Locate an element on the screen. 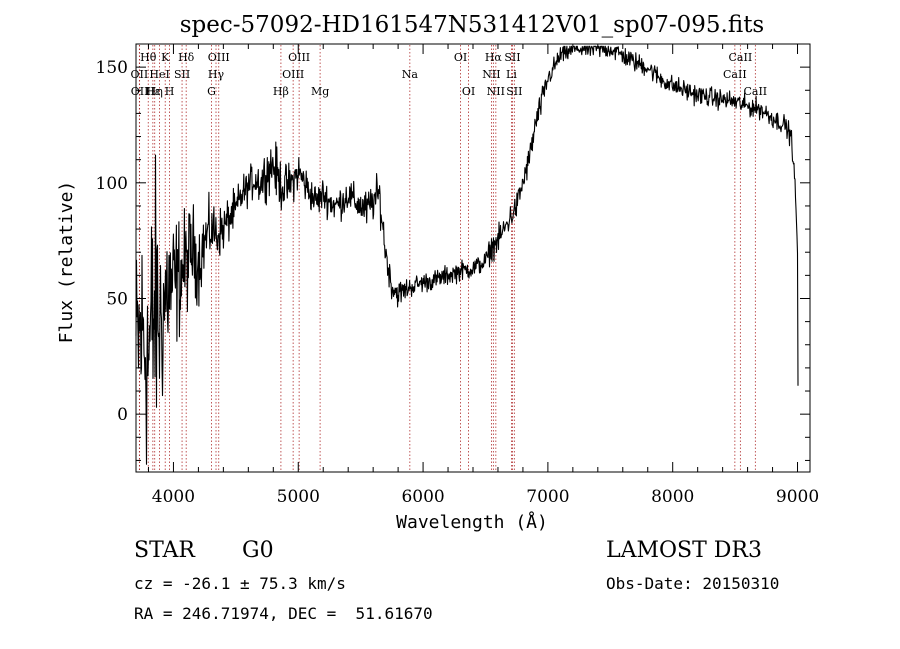 The width and height of the screenshot is (900, 649). ra-dec-readout: RA = 246.71974, DEC = 51.61670 is located at coordinates (283, 613).